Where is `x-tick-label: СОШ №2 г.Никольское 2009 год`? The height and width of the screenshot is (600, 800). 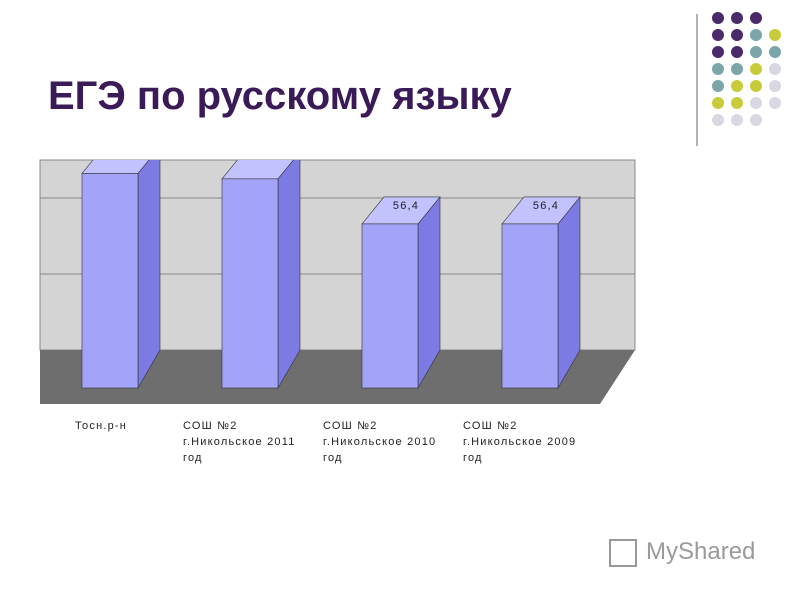 x-tick-label: СОШ №2 г.Никольское 2009 год is located at coordinates (520, 442).